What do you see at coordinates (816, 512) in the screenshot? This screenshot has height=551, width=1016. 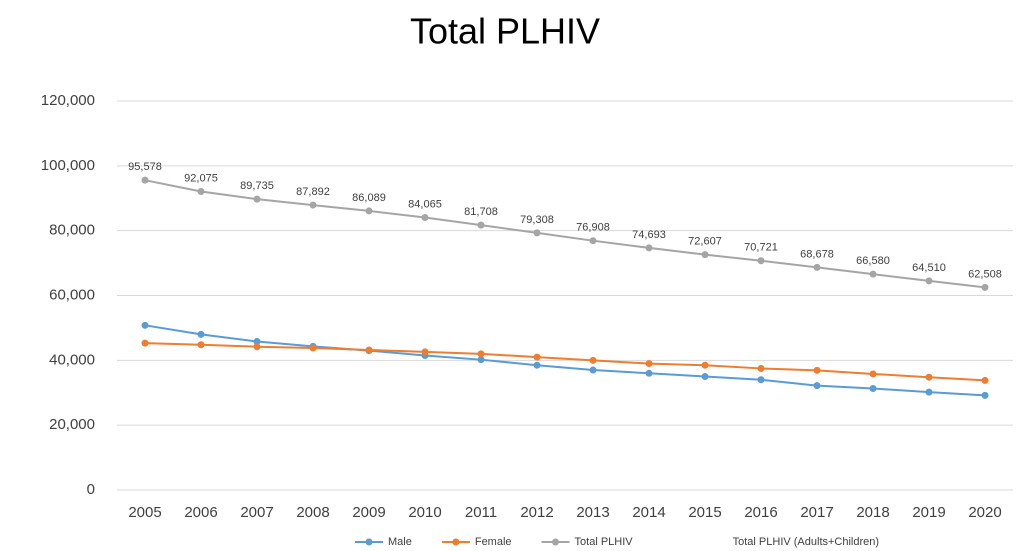 I see `x-tick-label: 2017` at bounding box center [816, 512].